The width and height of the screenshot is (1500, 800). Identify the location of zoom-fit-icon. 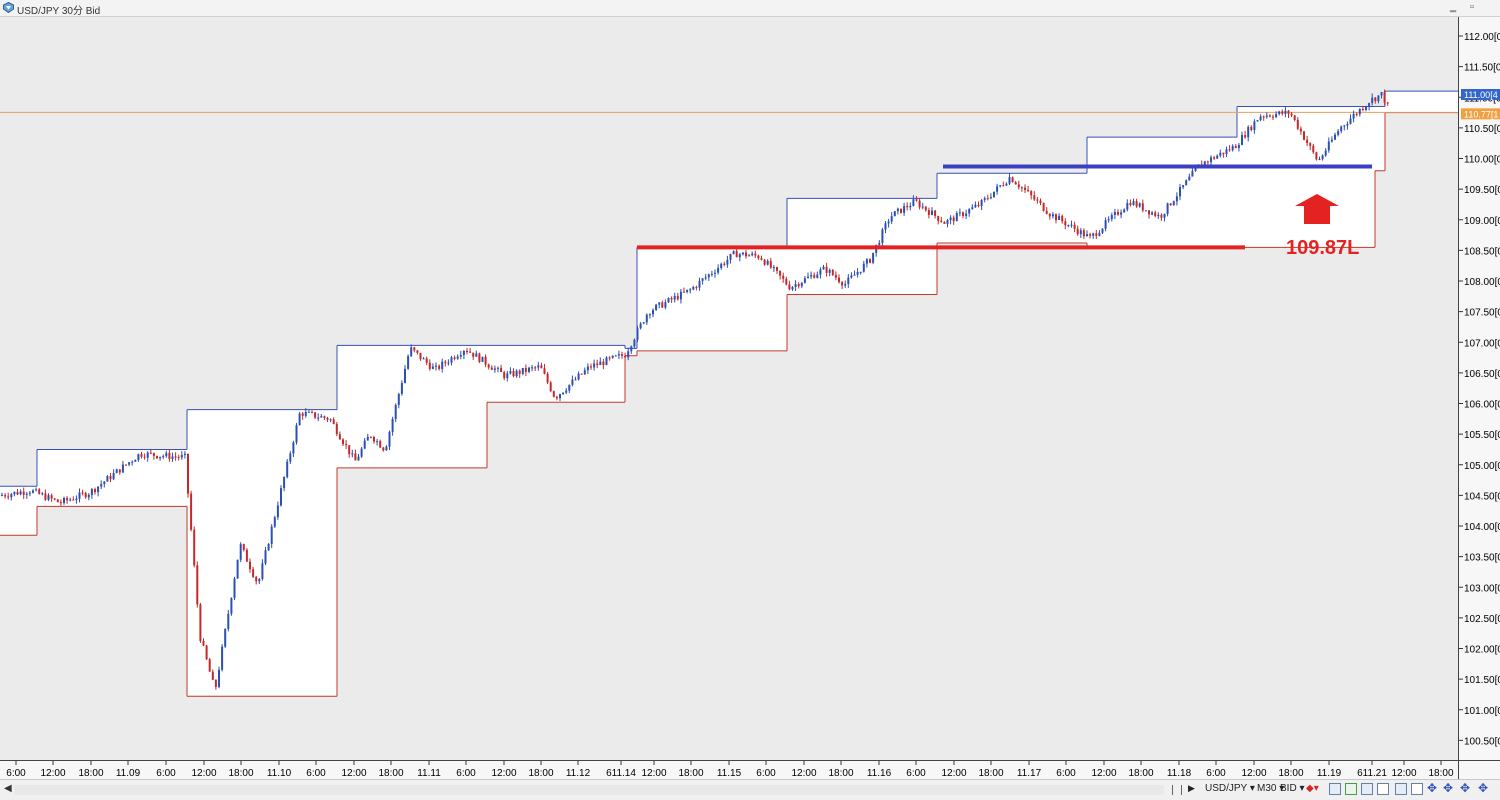
(1335, 789).